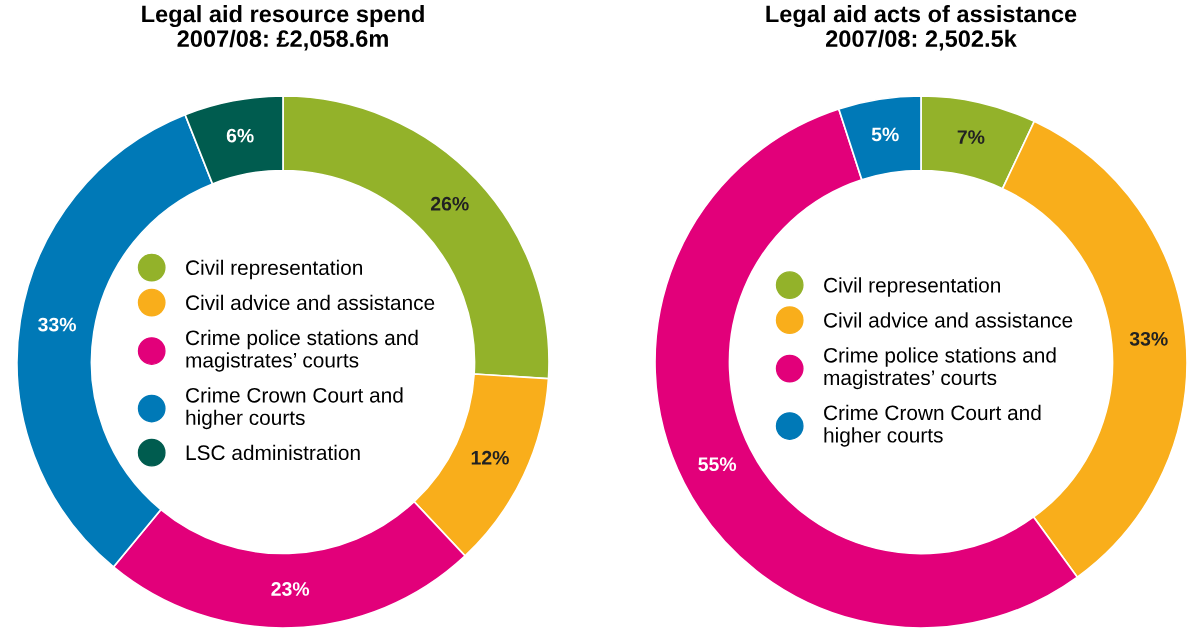 Image resolution: width=1191 pixels, height=633 pixels. Describe the element at coordinates (273, 452) in the screenshot. I see `legend-label: LSC administration` at that location.